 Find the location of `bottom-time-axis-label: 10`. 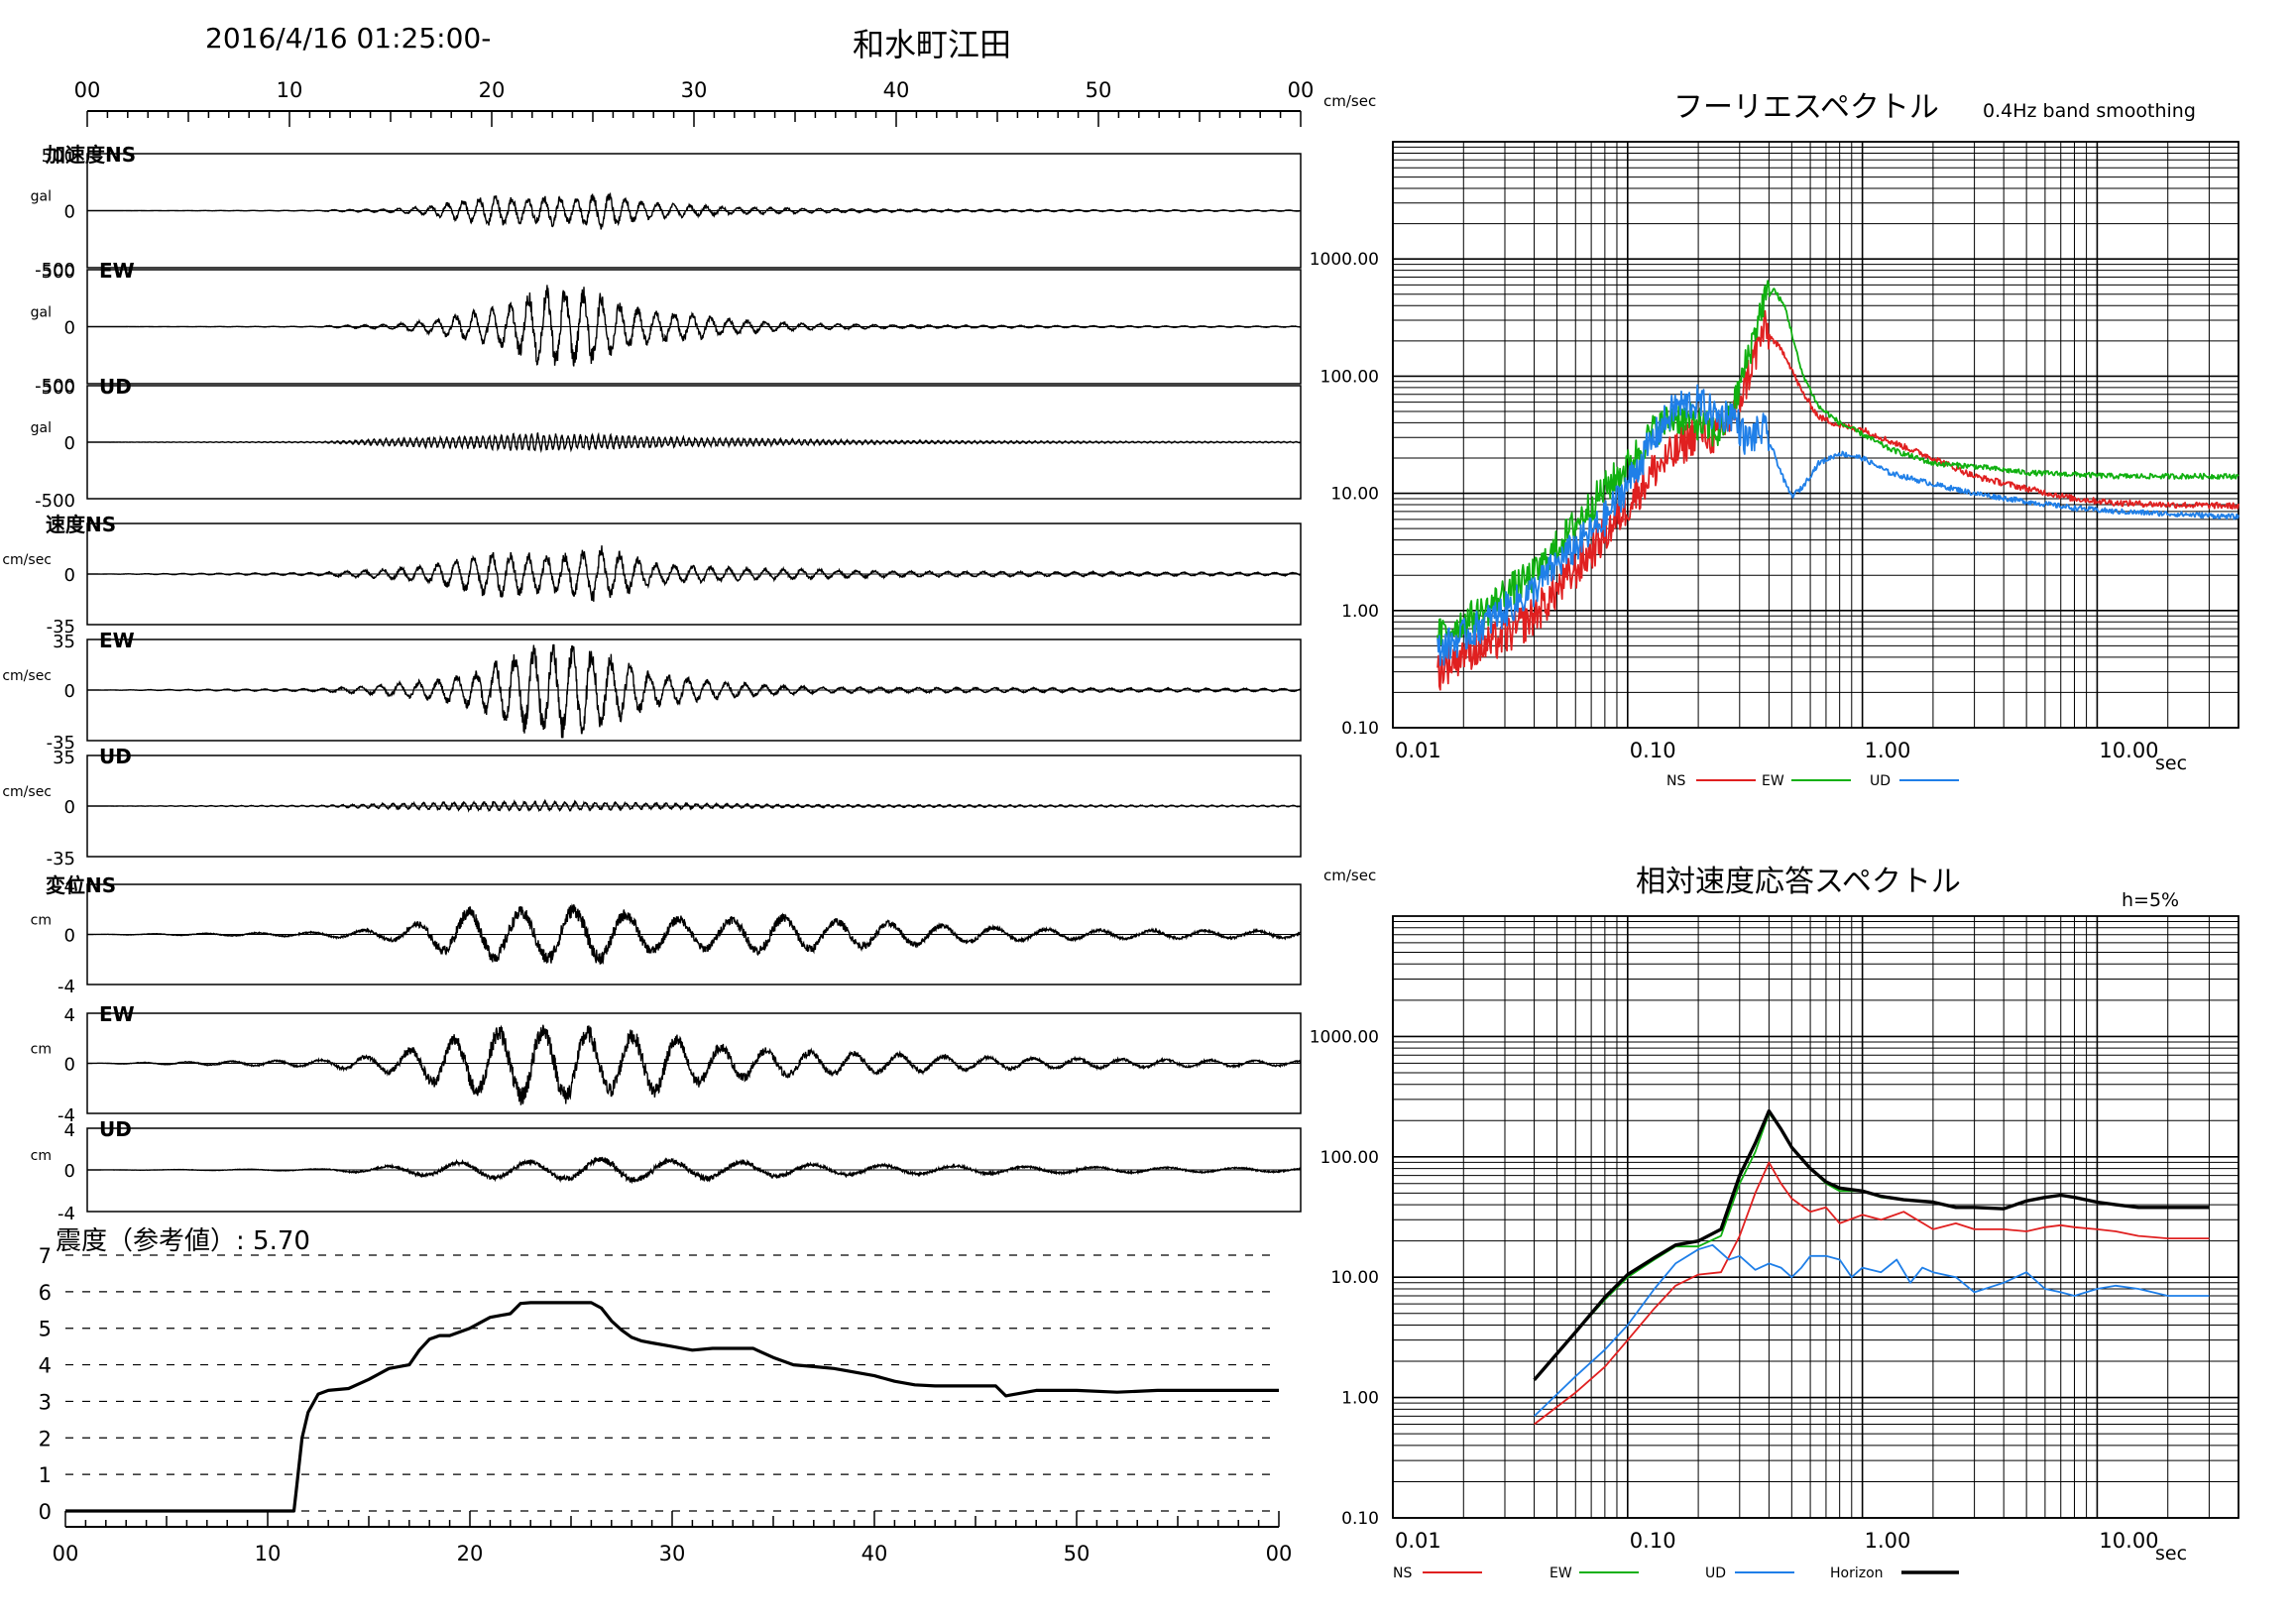

bottom-time-axis-label: 10 is located at coordinates (268, 1553).